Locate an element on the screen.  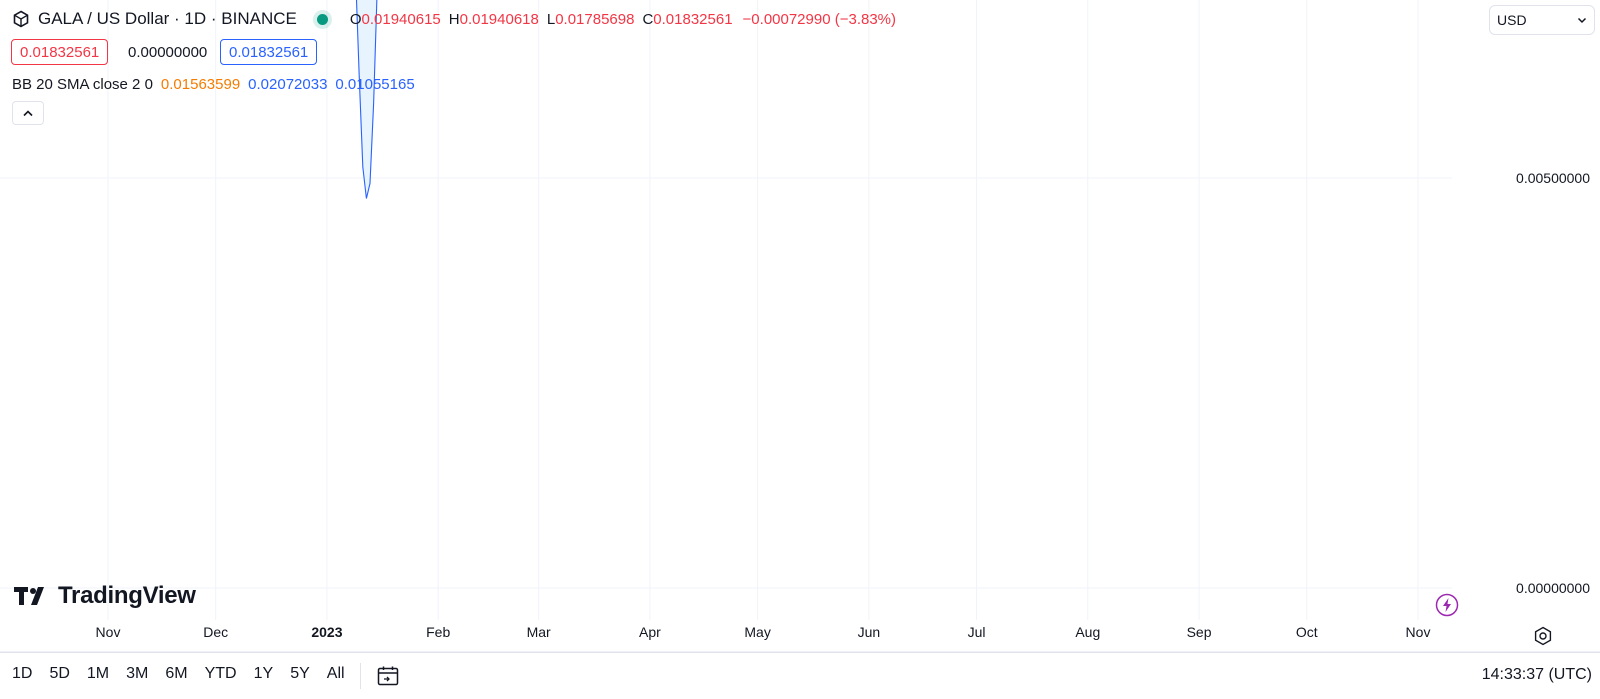
price-axis-label: 0.00500000 is located at coordinates (1553, 178).